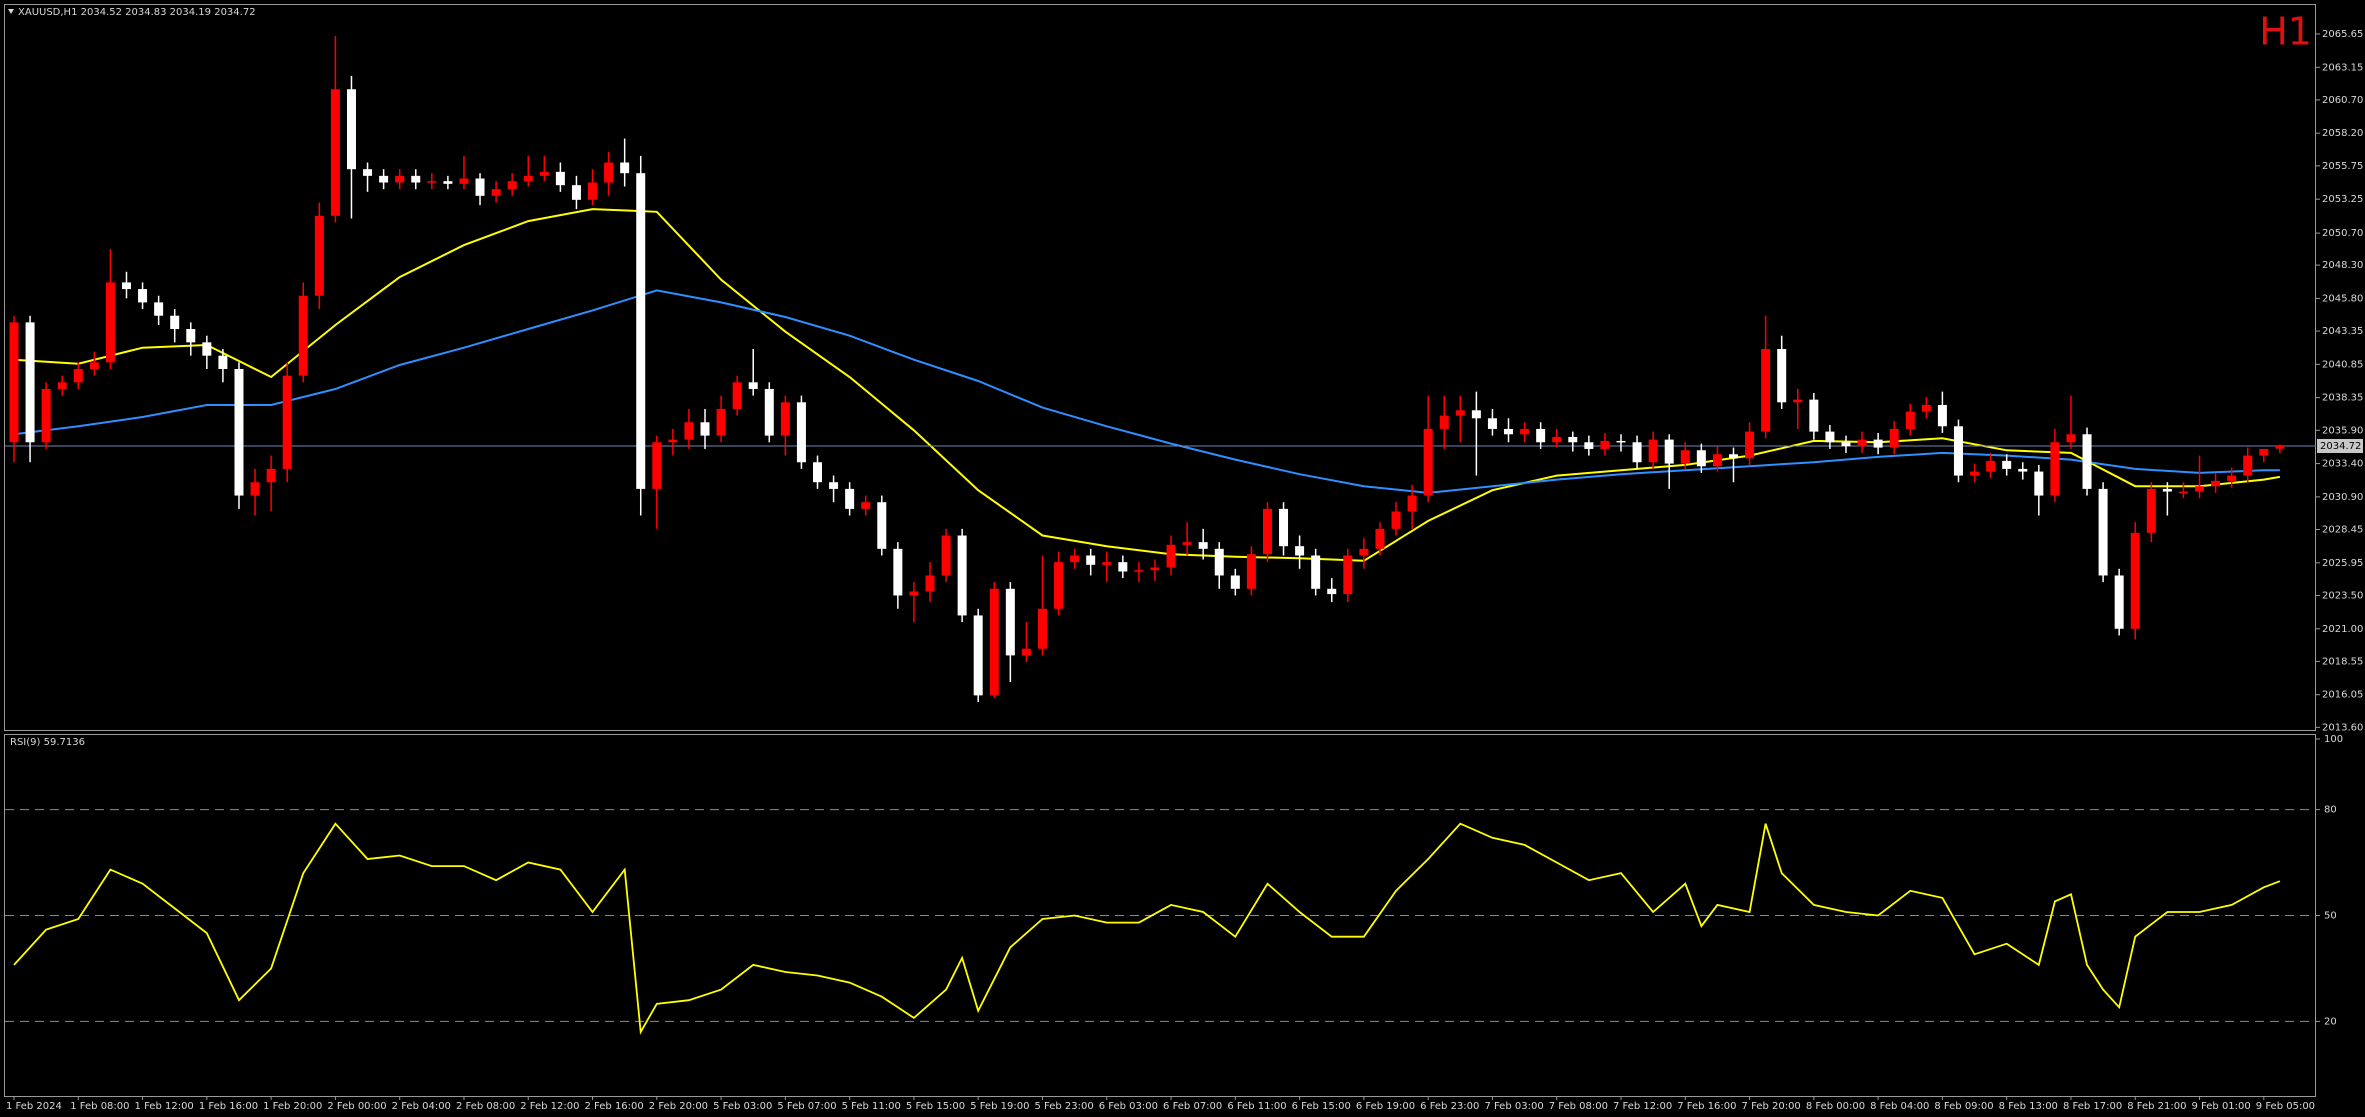  I want to click on y-tick-label: 2048.30, so click(2342, 265).